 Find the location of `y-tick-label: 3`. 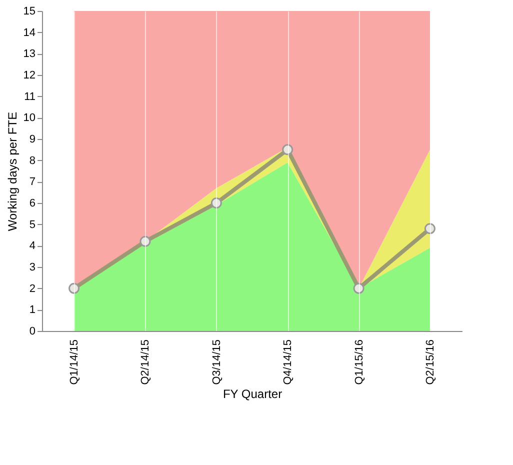

y-tick-label: 3 is located at coordinates (32, 268).